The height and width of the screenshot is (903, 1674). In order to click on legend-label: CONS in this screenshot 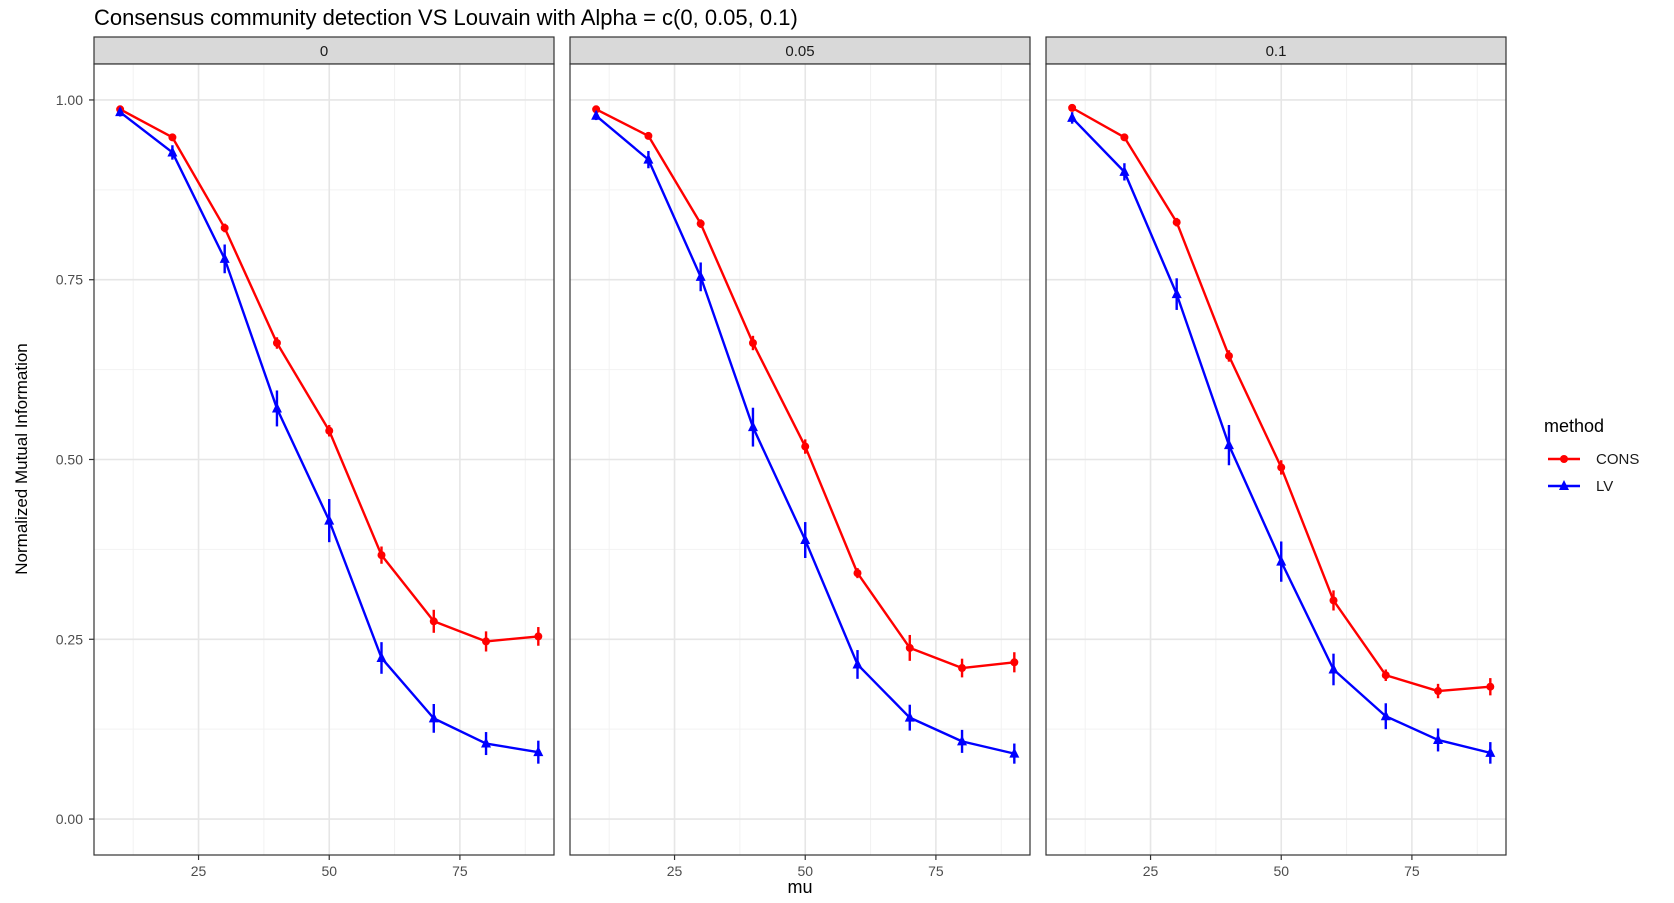, I will do `click(1617, 459)`.